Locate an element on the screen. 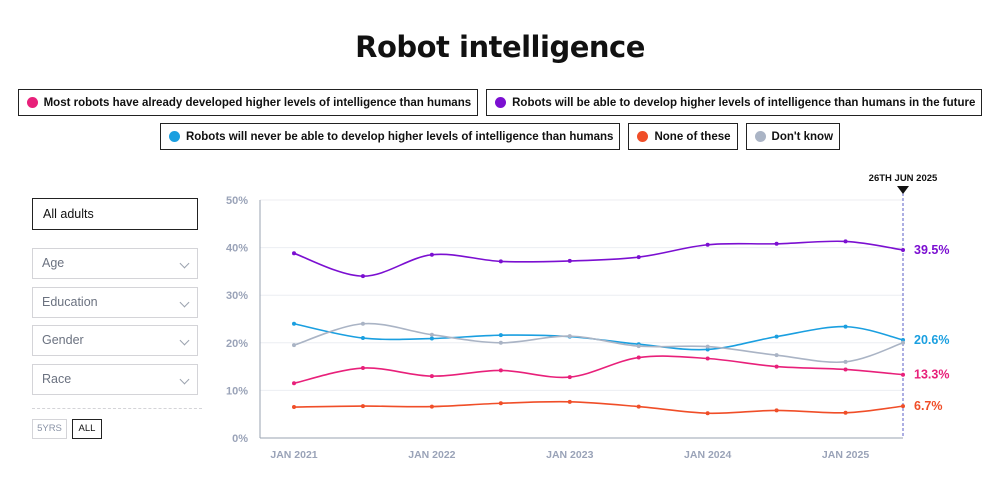  y-tick-label: 0% is located at coordinates (240, 439).